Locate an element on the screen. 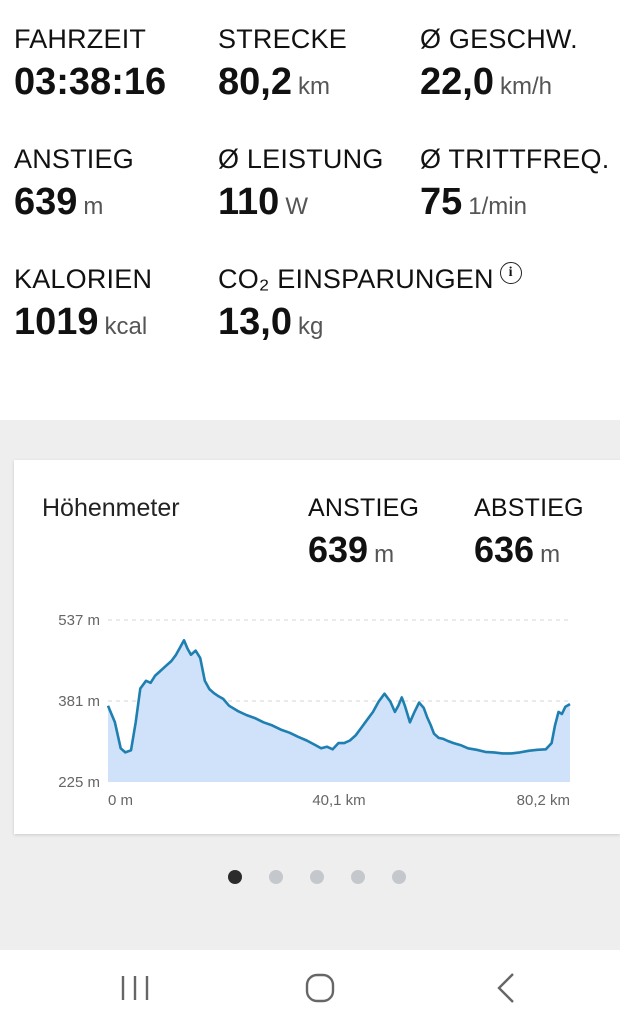 This screenshot has width=620, height=1024. stat-avg-power: Ø LEISTUNG 110 W is located at coordinates (301, 187).